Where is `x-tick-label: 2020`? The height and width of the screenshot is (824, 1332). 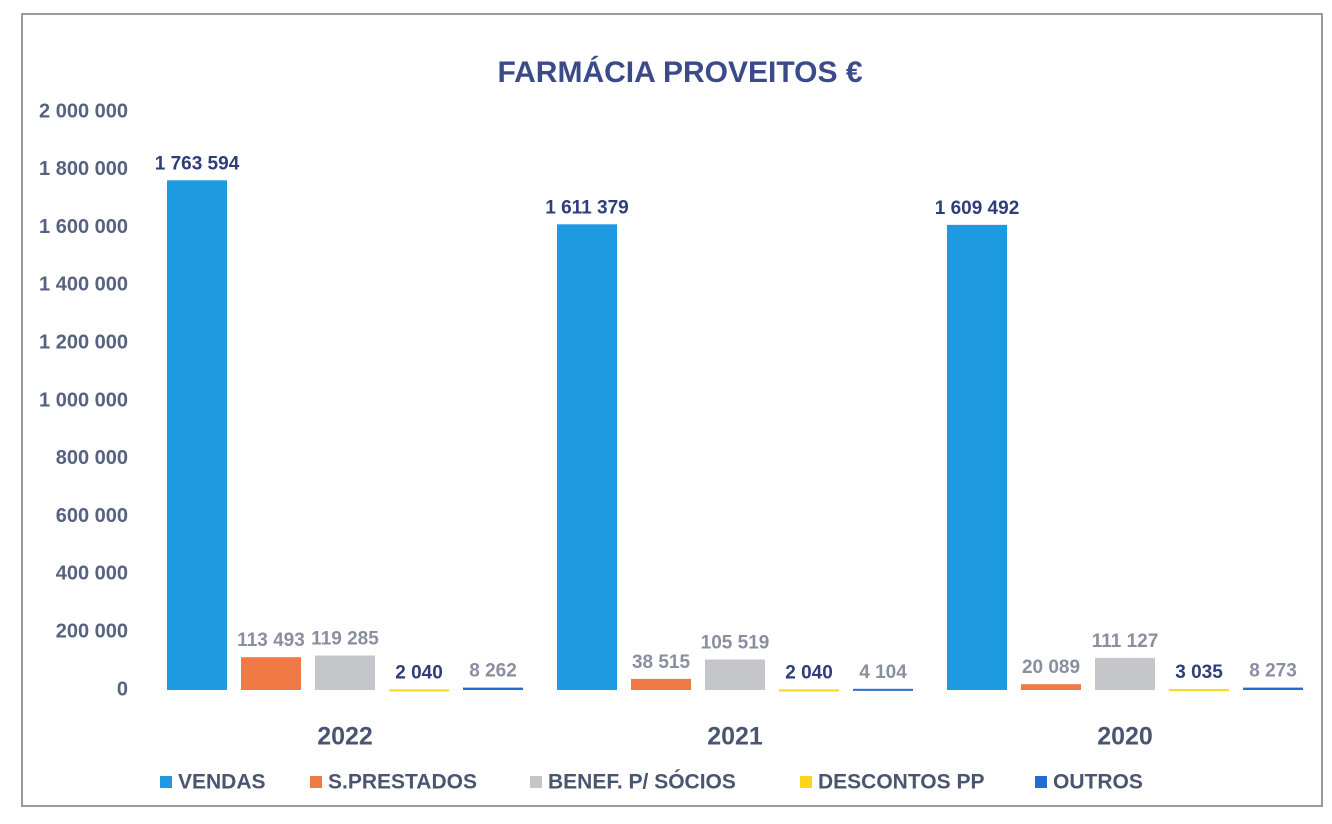
x-tick-label: 2020 is located at coordinates (1125, 737).